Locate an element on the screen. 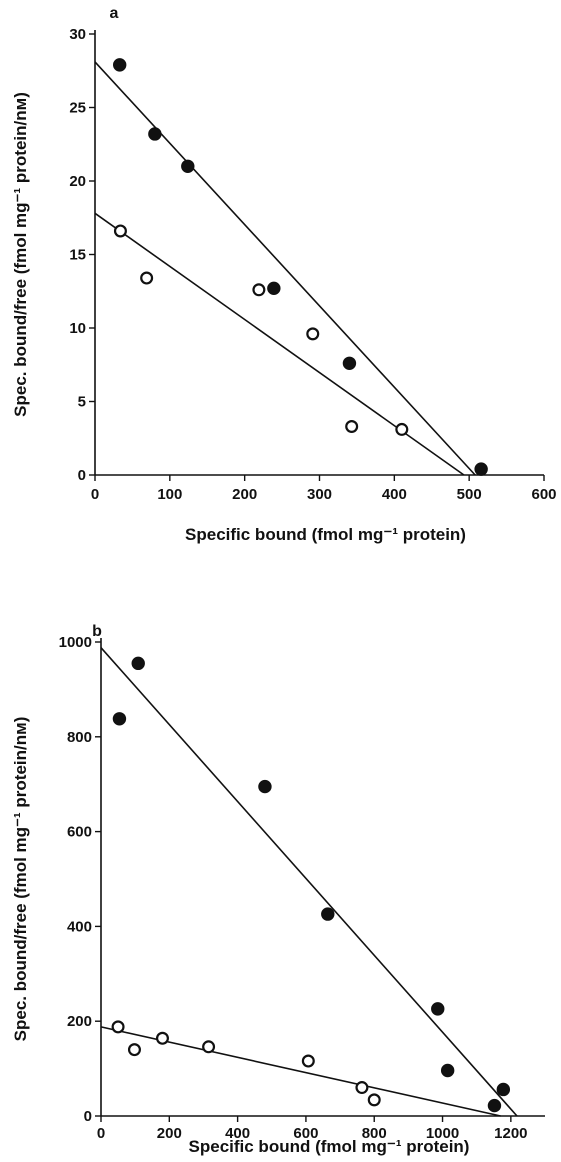  y-tick-label: 400 is located at coordinates (79, 926).